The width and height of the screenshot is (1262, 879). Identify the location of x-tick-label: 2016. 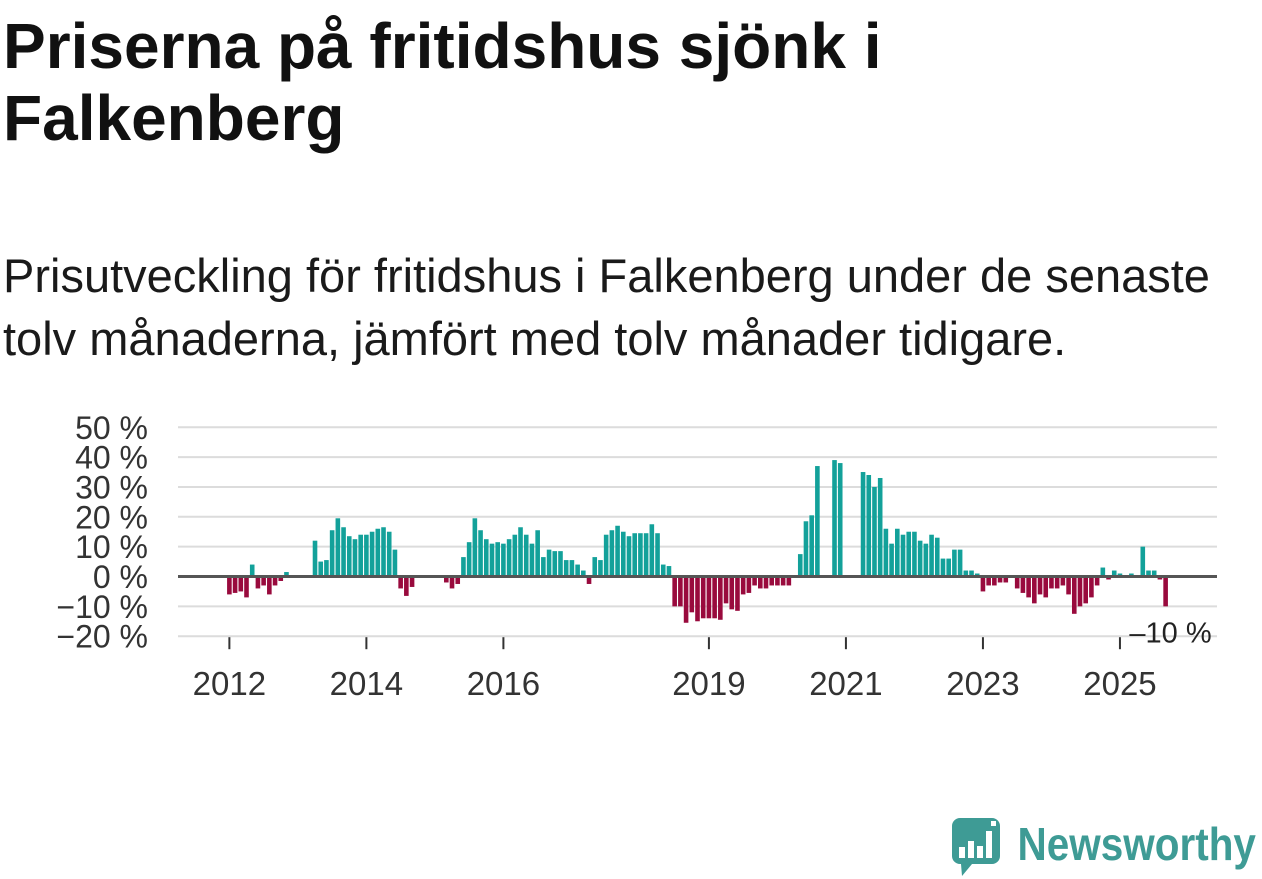
(503, 683).